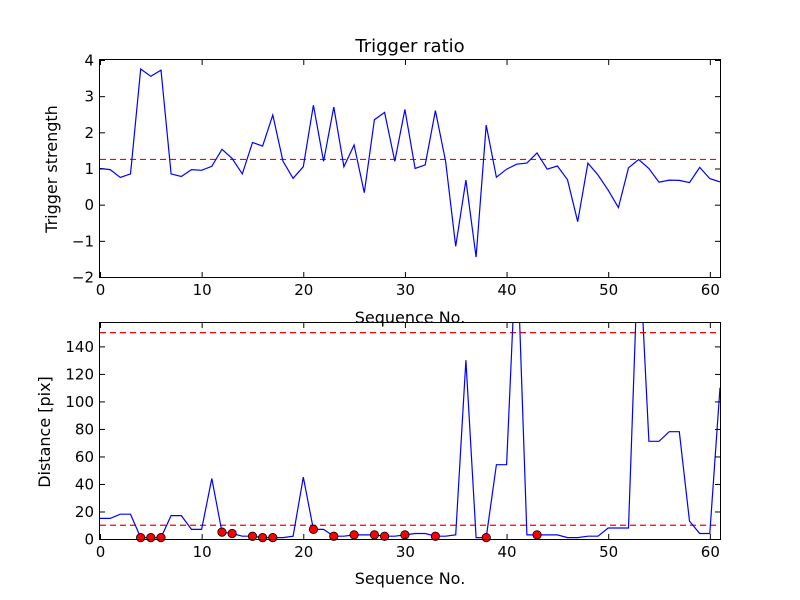  Describe the element at coordinates (409, 46) in the screenshot. I see `chart-title: Trigger ratio` at that location.